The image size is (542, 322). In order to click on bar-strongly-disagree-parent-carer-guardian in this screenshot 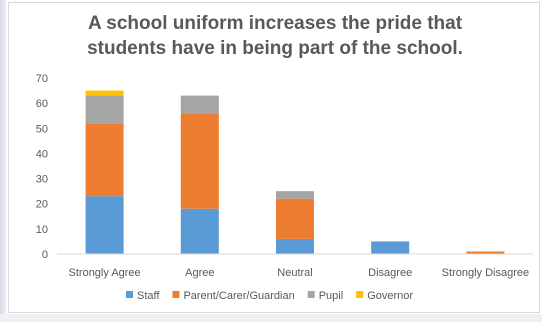, I will do `click(485, 252)`.